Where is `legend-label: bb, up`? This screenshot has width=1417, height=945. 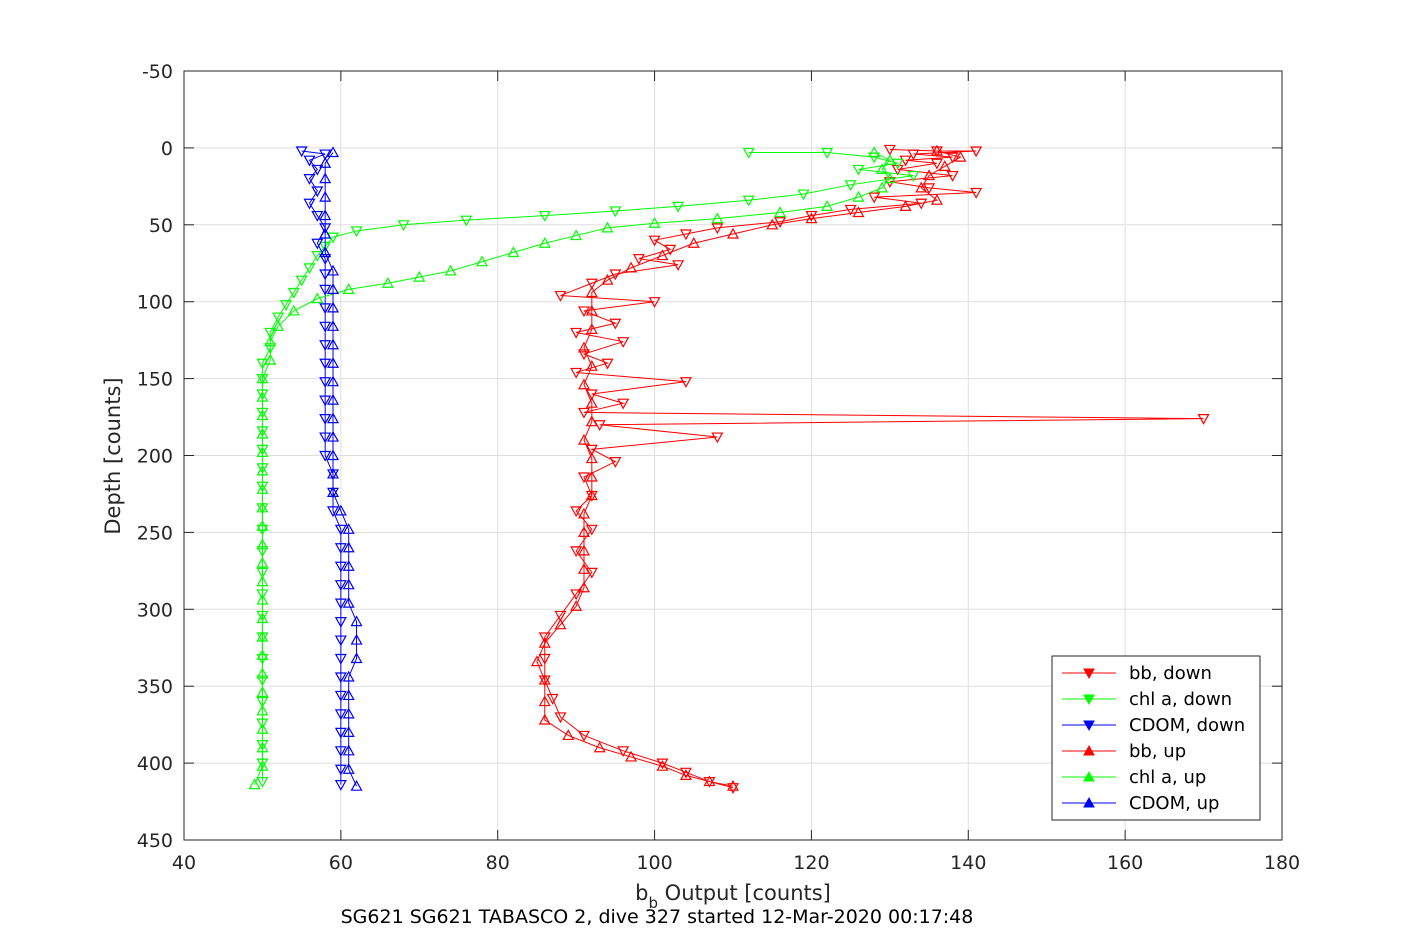
legend-label: bb, up is located at coordinates (1157, 751).